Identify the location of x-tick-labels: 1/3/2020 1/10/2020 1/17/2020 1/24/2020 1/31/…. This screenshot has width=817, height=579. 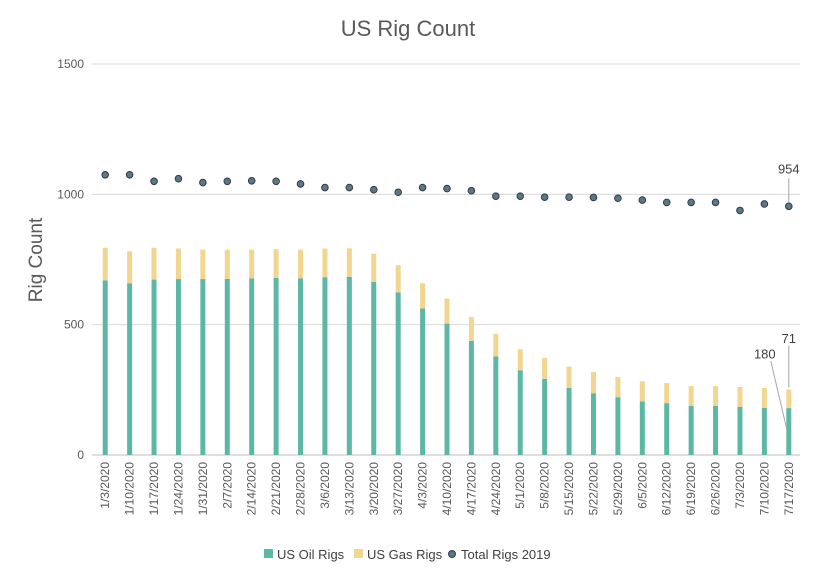
(447, 489).